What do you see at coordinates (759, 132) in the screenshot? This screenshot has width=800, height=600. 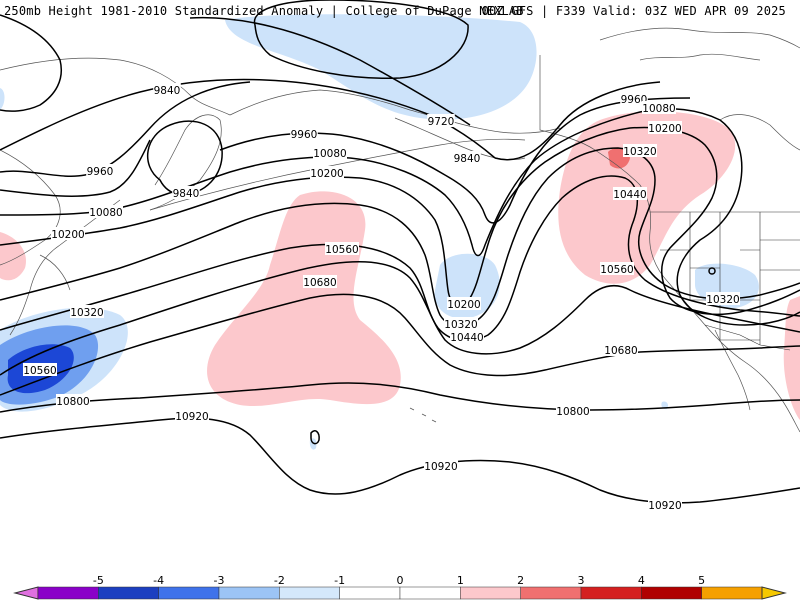 I see `hudson-area` at bounding box center [759, 132].